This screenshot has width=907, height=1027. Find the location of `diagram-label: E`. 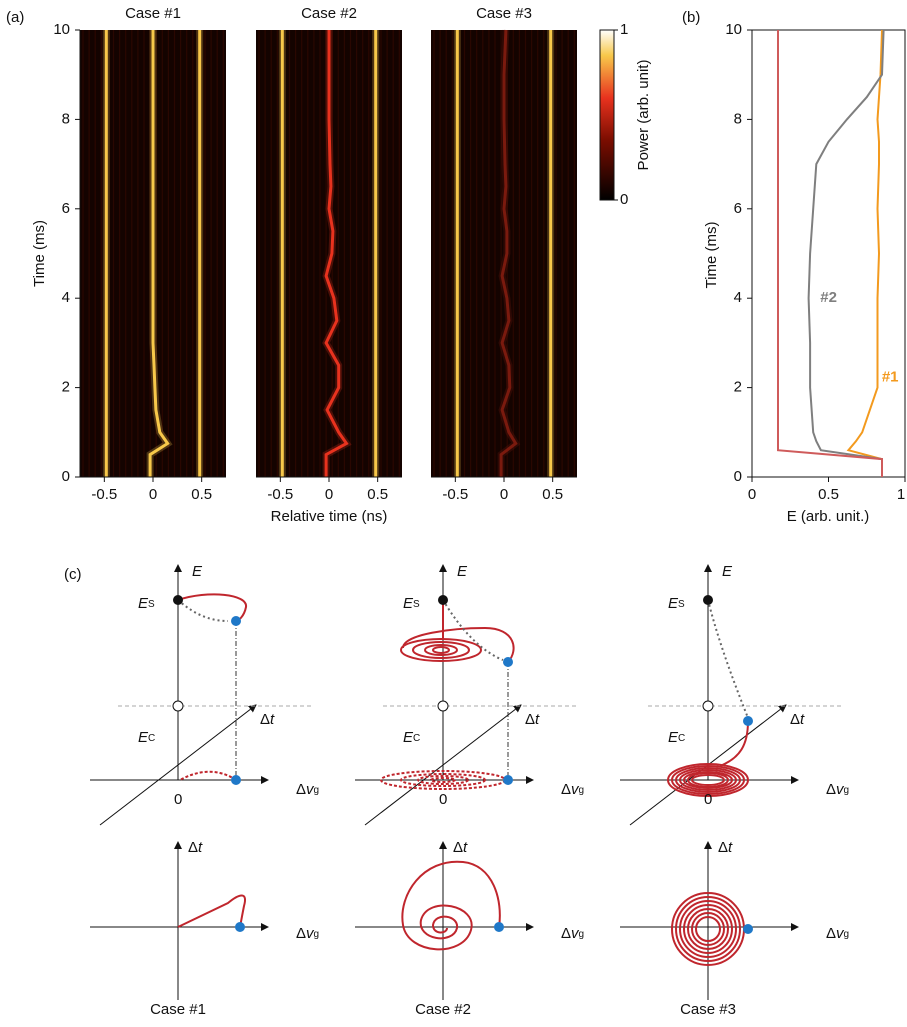

diagram-label: E is located at coordinates (727, 571).